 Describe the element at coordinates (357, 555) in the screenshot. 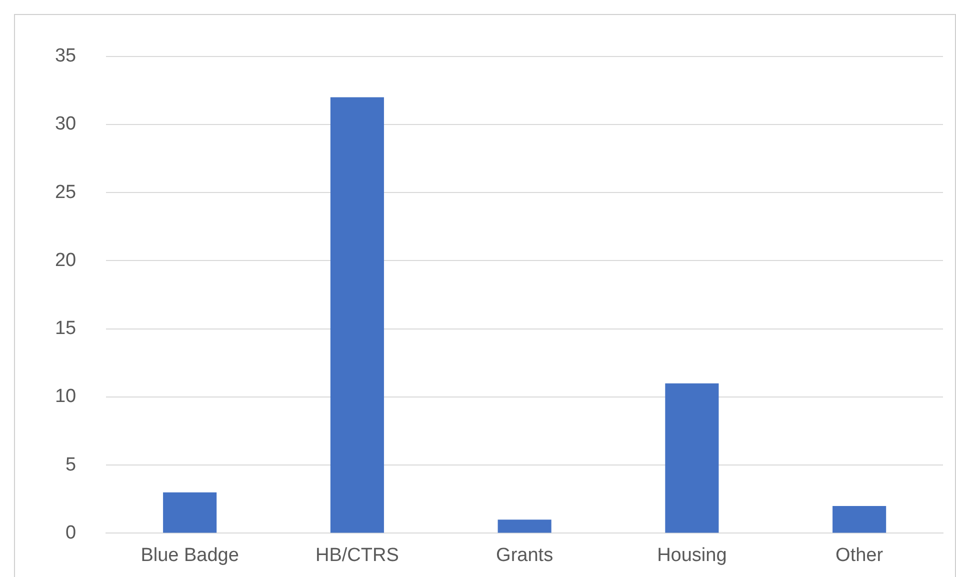

I see `x-tick-label: HB/CTRS` at that location.